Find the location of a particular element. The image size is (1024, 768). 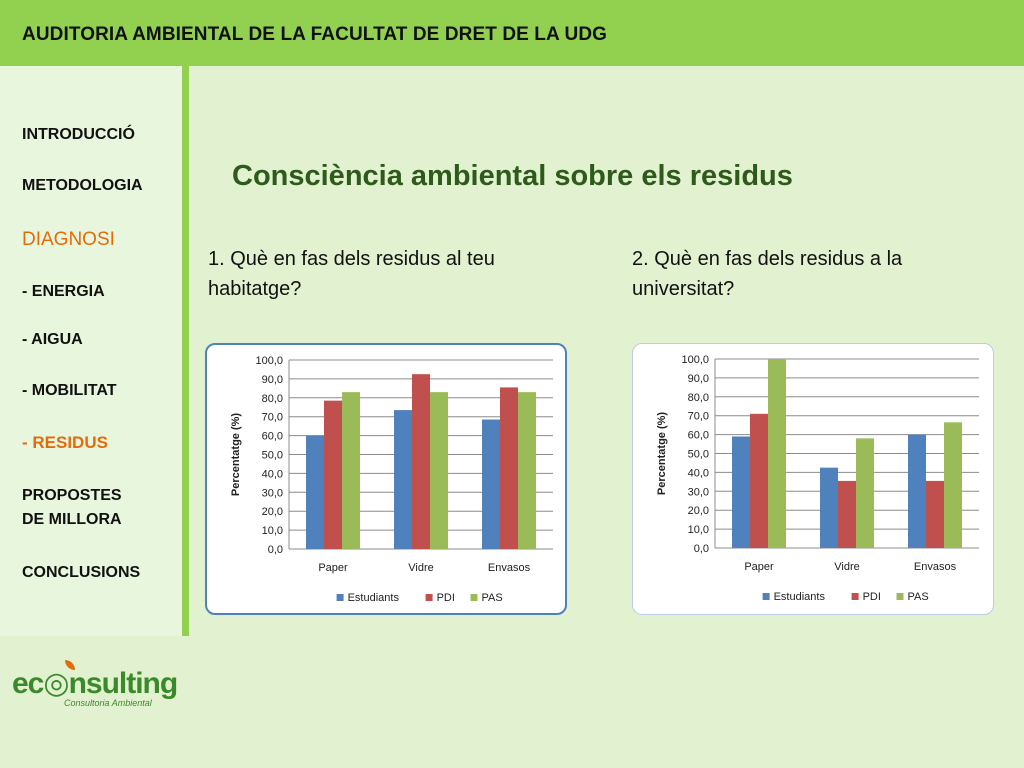

nav-residus: - RESIDUS is located at coordinates (65, 442).